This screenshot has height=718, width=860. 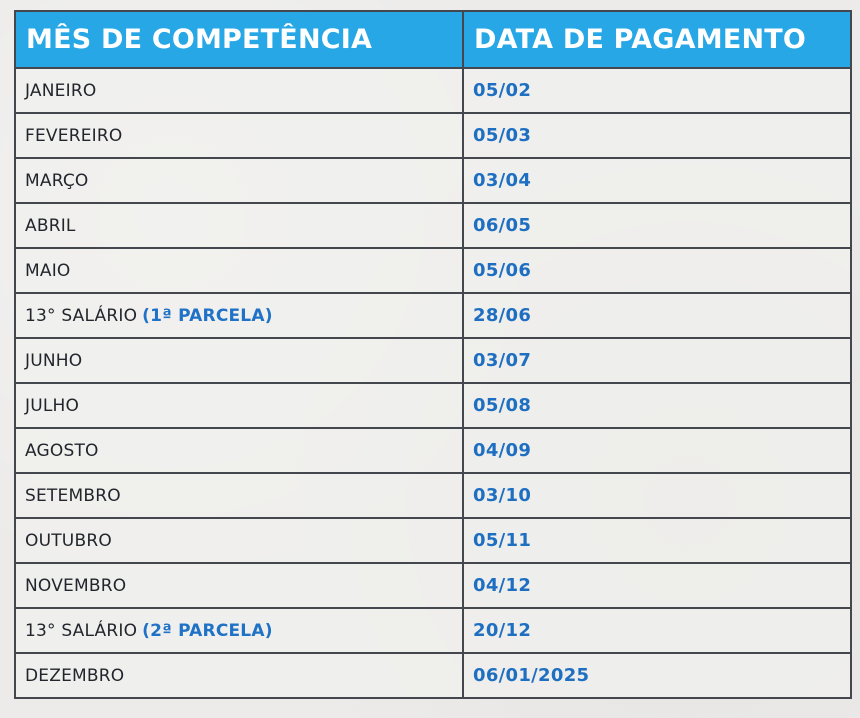 What do you see at coordinates (61, 90) in the screenshot?
I see `month-label: JANEIRO` at bounding box center [61, 90].